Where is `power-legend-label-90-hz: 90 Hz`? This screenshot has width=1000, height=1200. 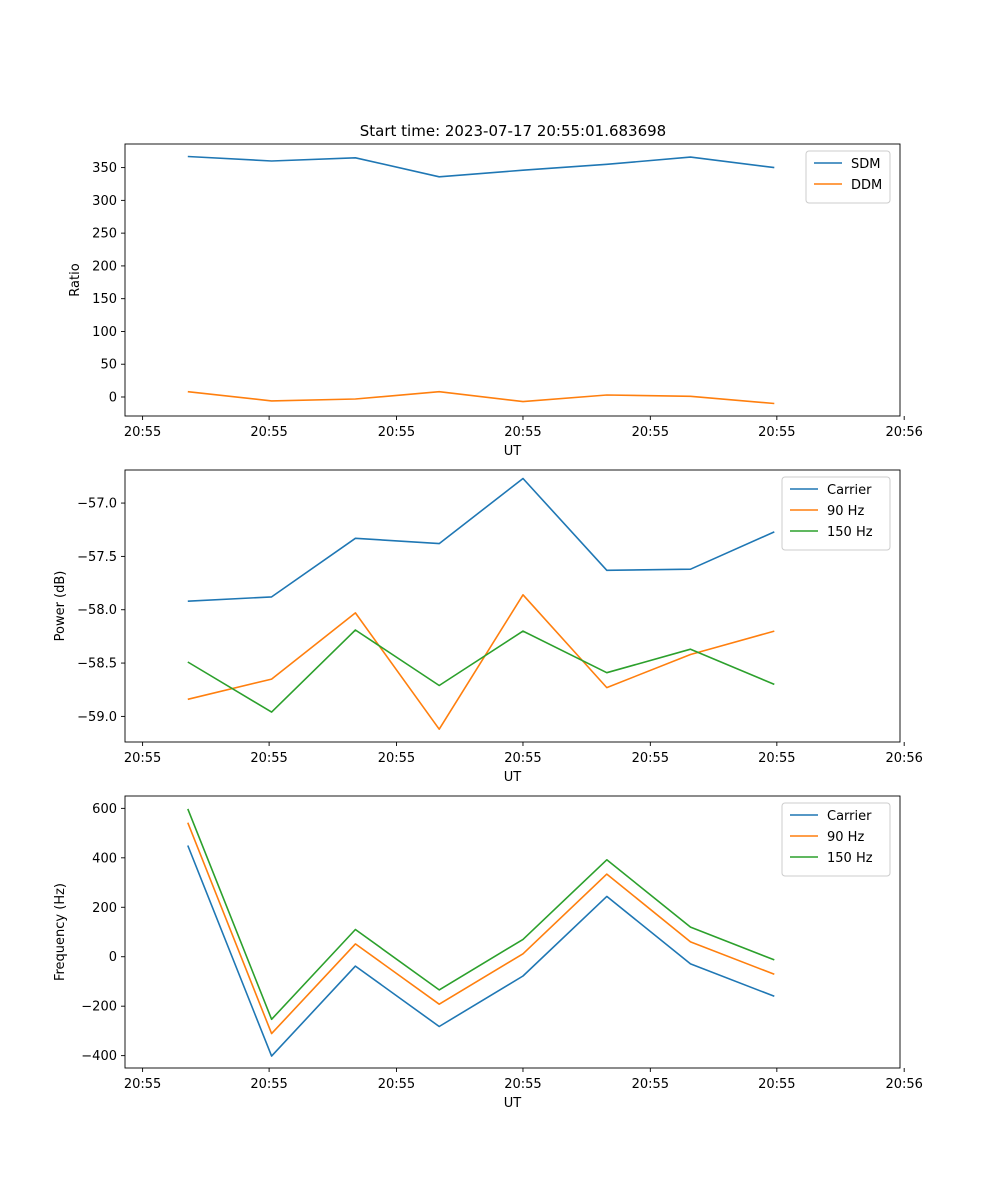 power-legend-label-90-hz: 90 Hz is located at coordinates (845, 511).